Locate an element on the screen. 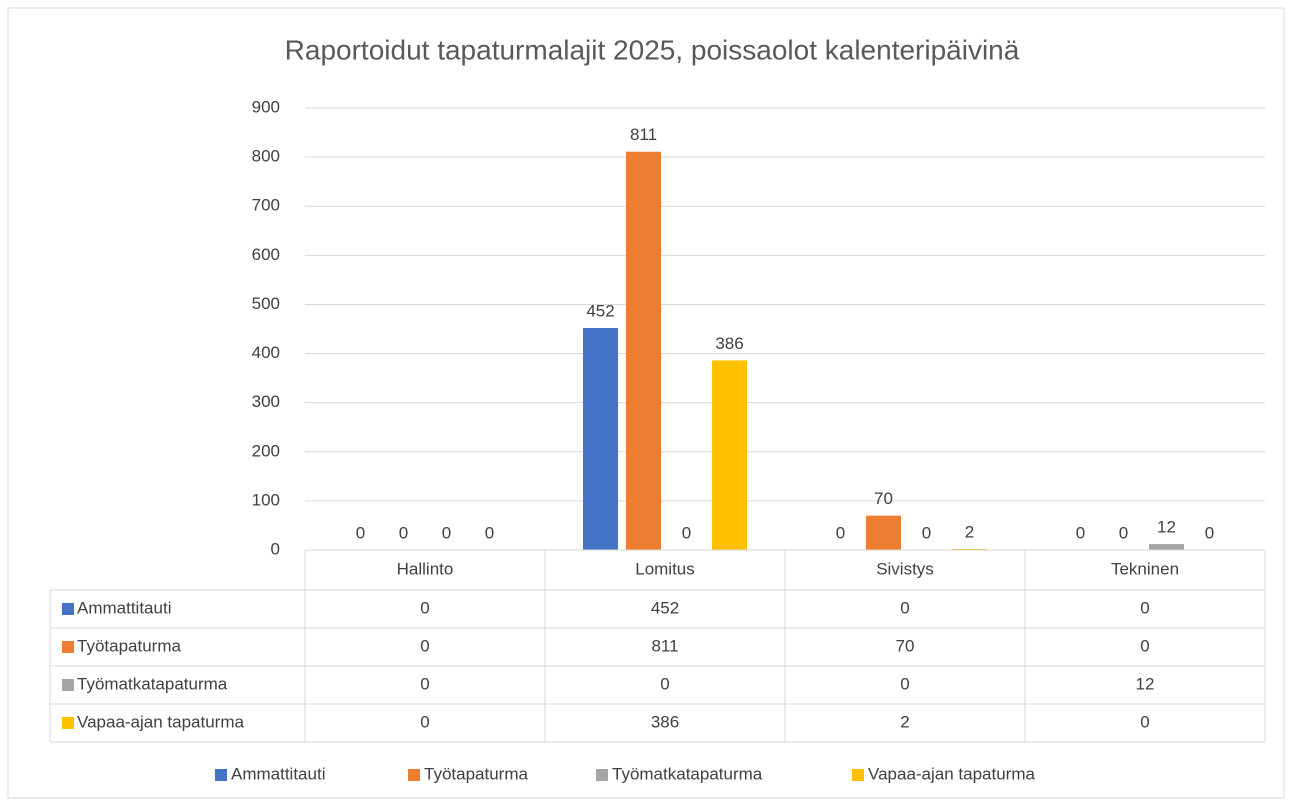  data-label: 452 is located at coordinates (600, 311).